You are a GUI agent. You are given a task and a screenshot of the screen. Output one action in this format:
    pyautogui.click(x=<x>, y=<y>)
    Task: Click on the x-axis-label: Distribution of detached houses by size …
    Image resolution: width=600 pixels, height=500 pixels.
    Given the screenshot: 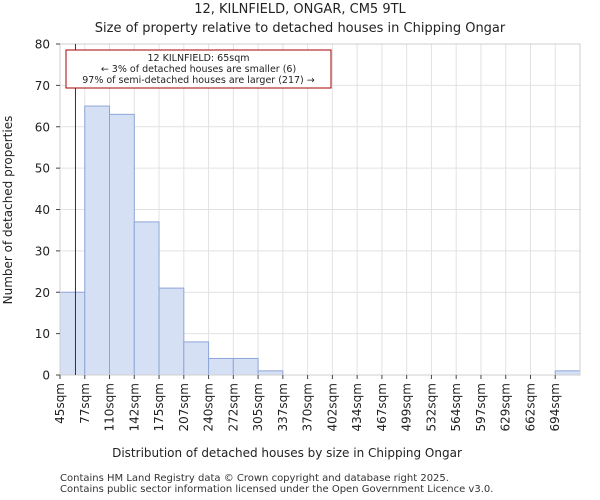 What is the action you would take?
    pyautogui.click(x=287, y=453)
    